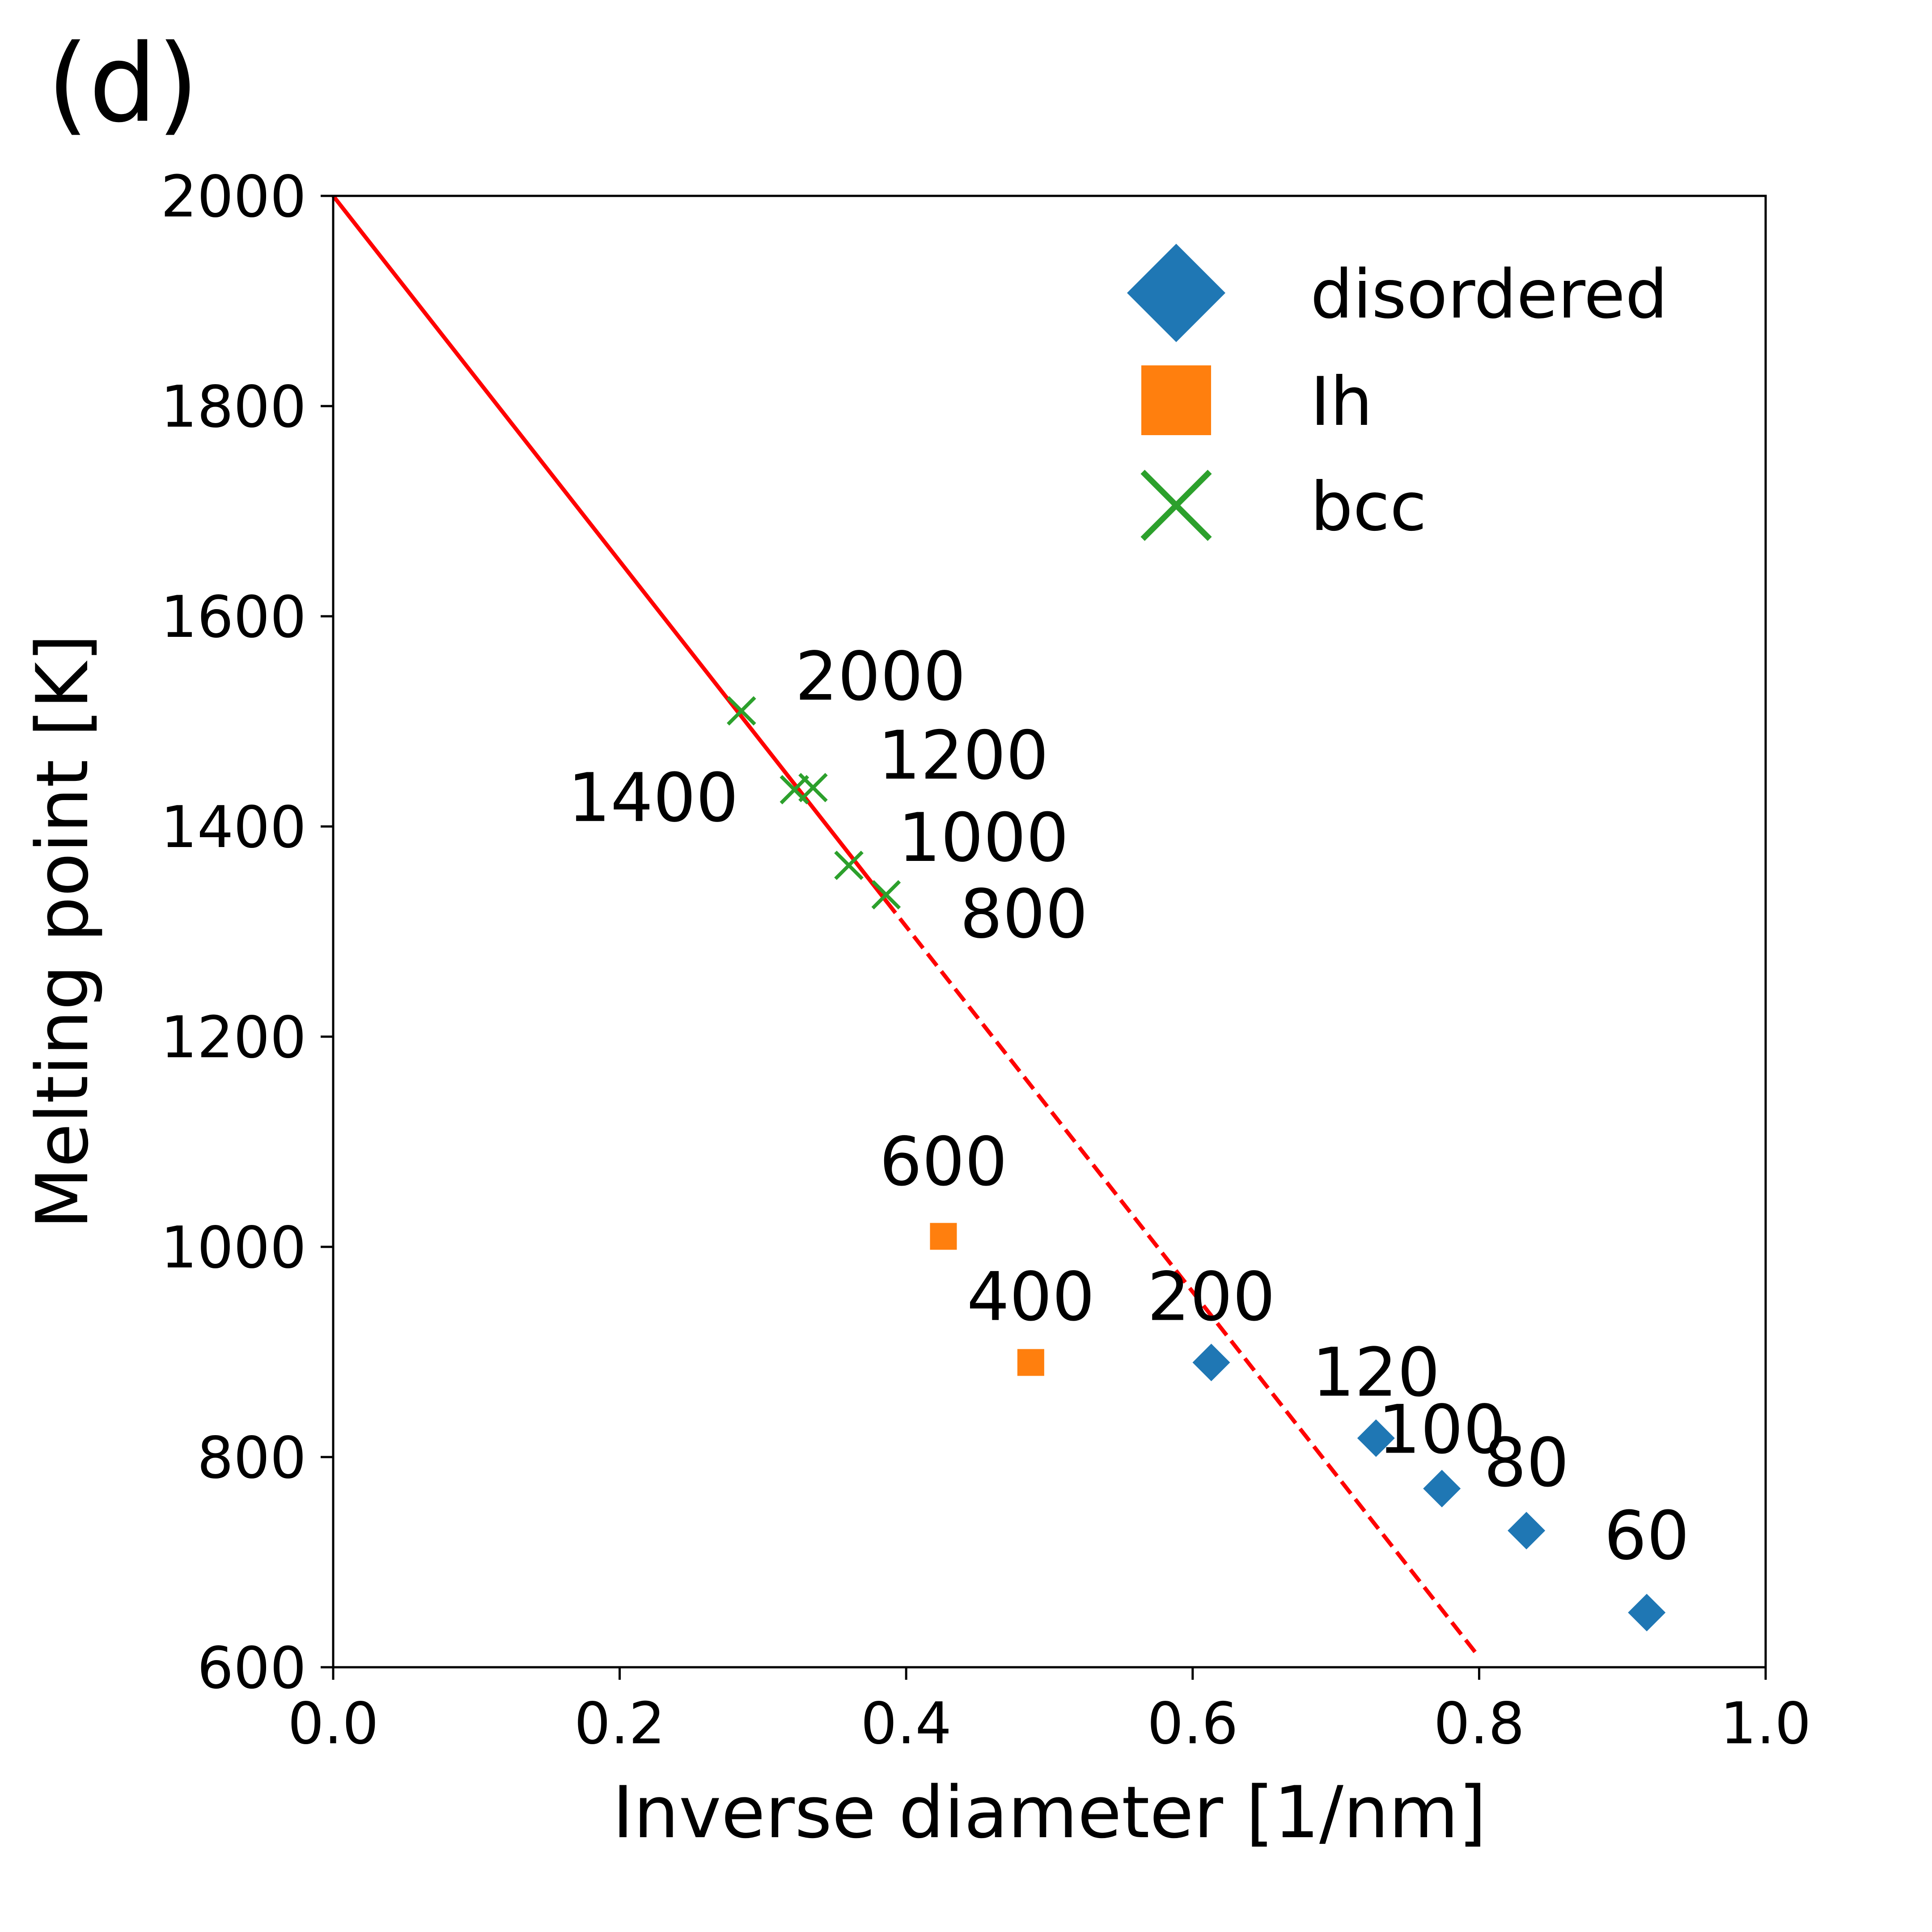 This screenshot has width=1932, height=1932. Describe the element at coordinates (62, 931) in the screenshot. I see `y-axis-label: Melting point [K]` at that location.